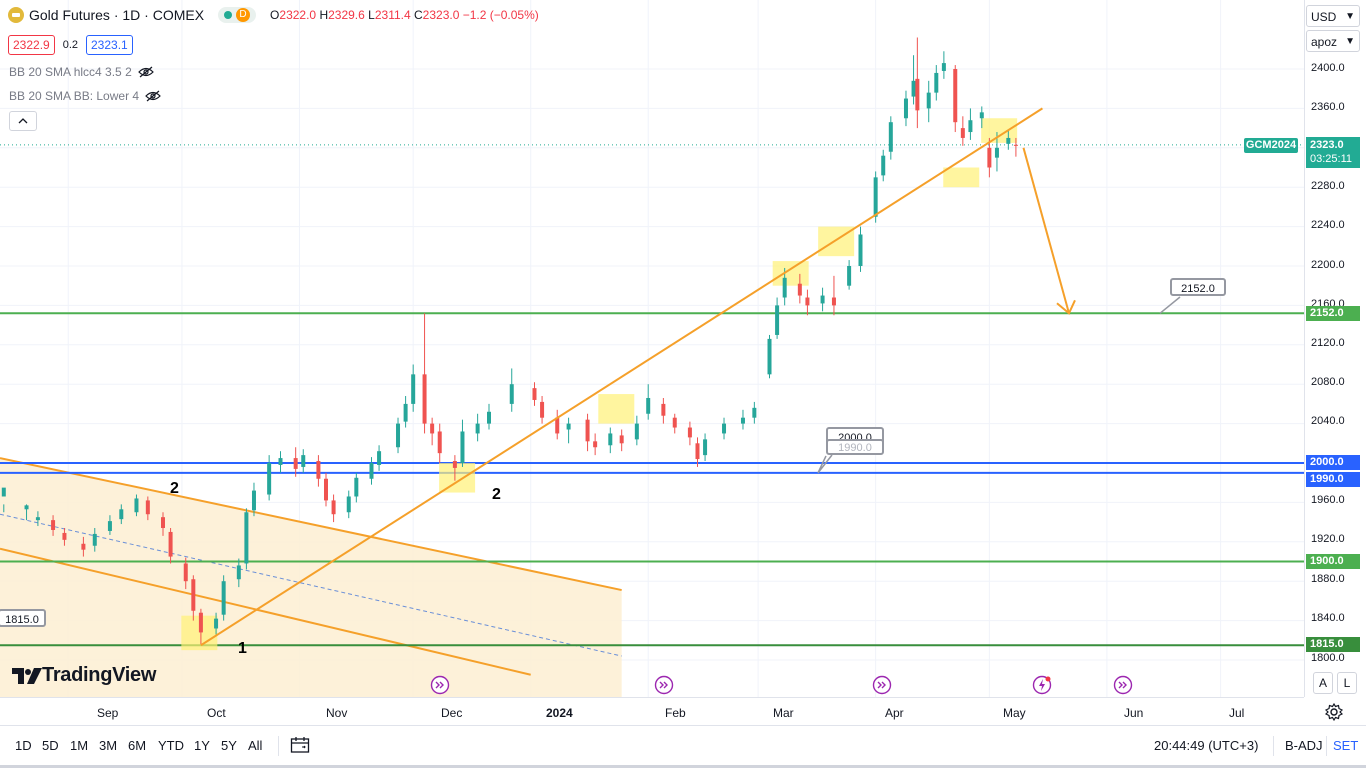 This screenshot has height=768, width=1366. I want to click on price-tick: 2360.0, so click(1328, 107).